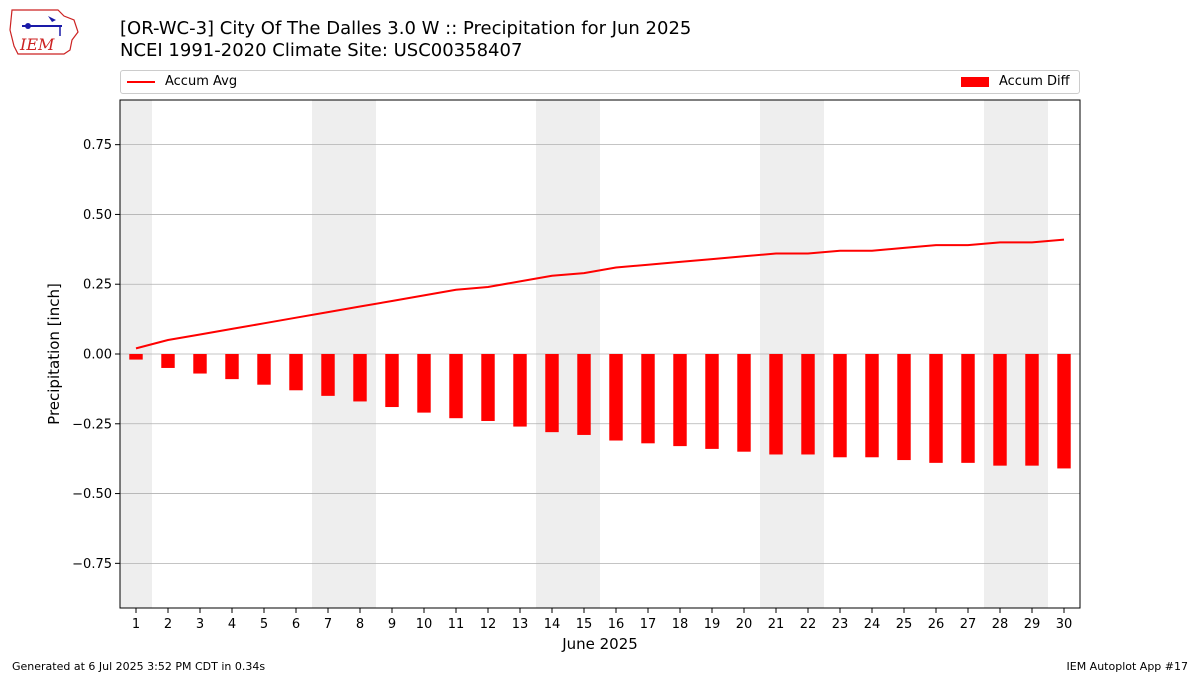 Image resolution: width=1200 pixels, height=675 pixels. I want to click on x-tick-label: 19, so click(712, 624).